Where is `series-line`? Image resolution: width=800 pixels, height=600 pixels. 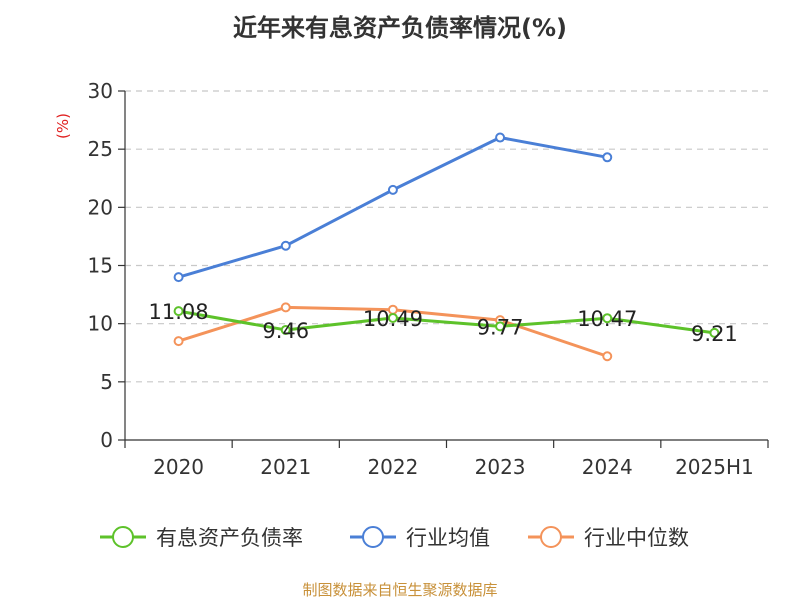
series-line is located at coordinates (446, 322).